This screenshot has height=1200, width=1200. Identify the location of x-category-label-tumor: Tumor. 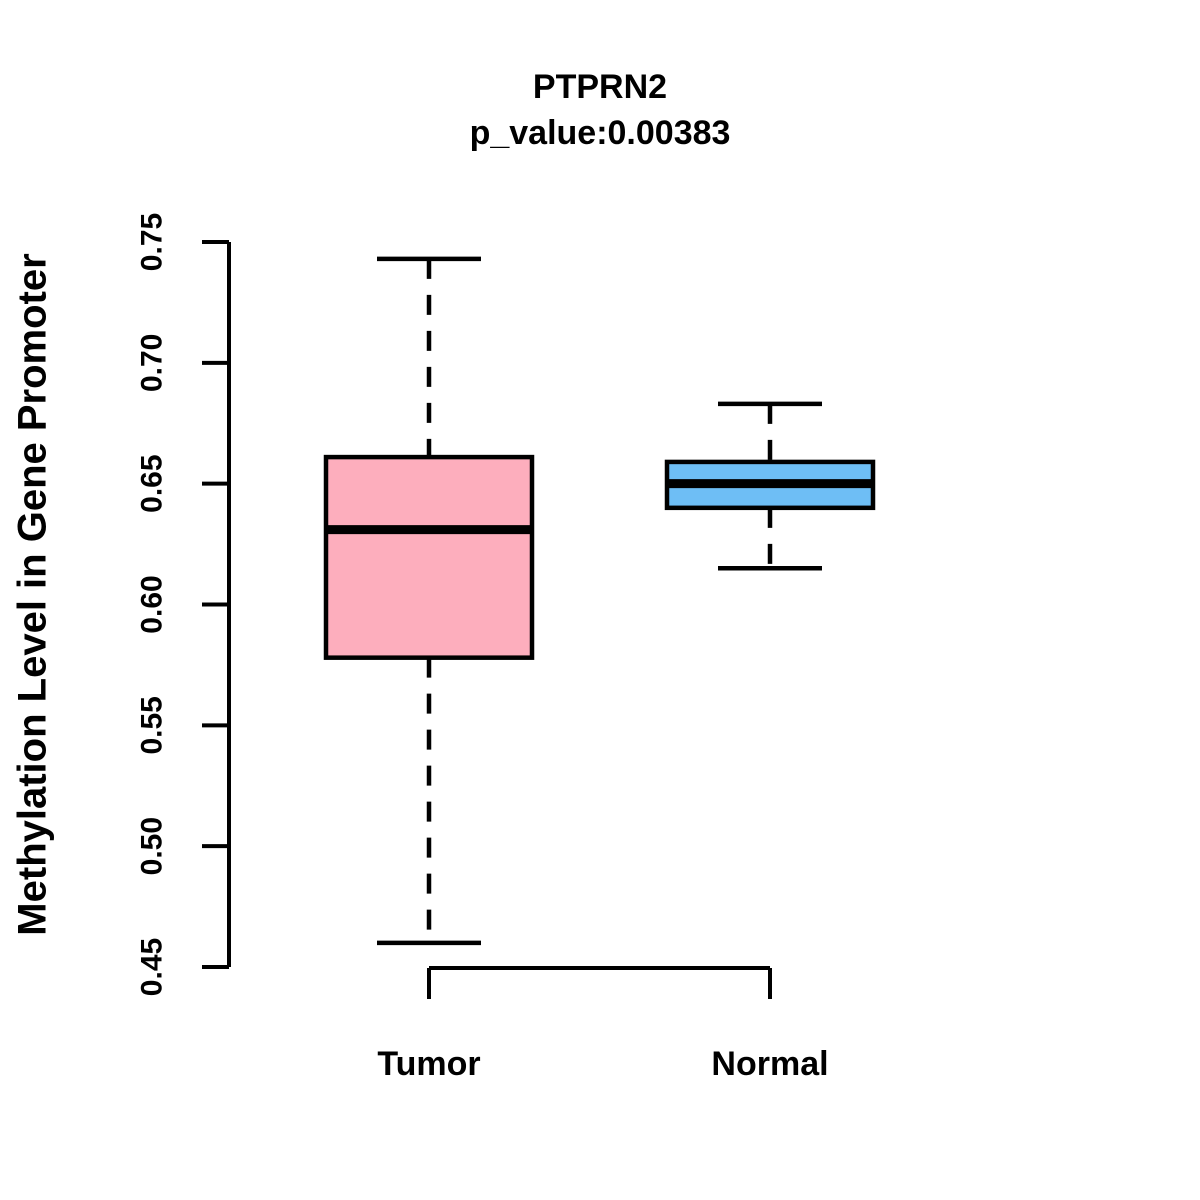
(428, 1064).